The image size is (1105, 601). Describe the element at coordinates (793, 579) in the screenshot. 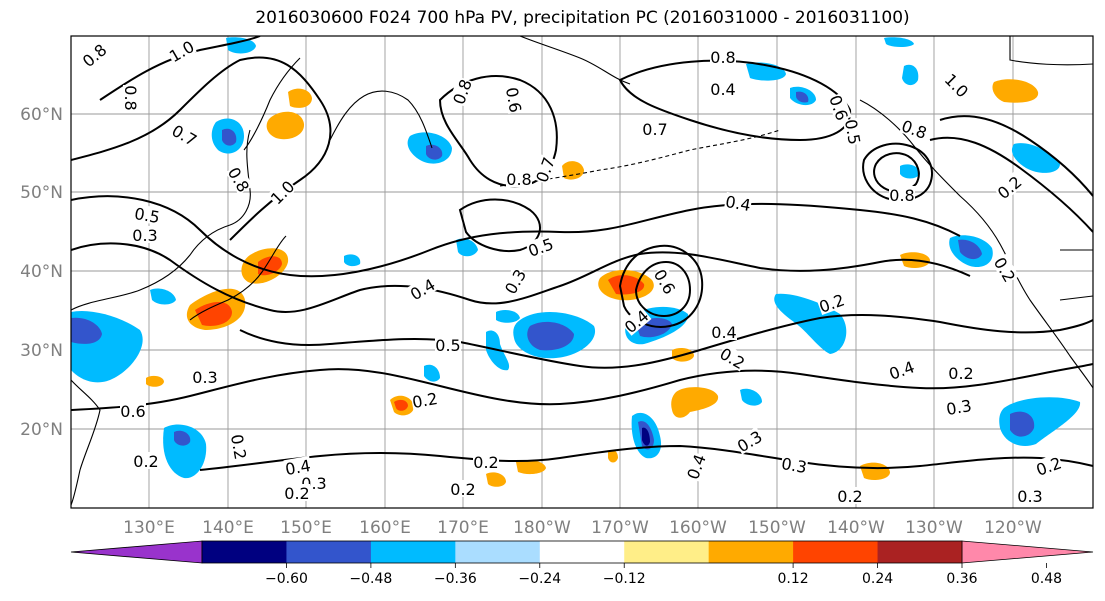

I see `colorbar-tick-label: 0.12` at that location.